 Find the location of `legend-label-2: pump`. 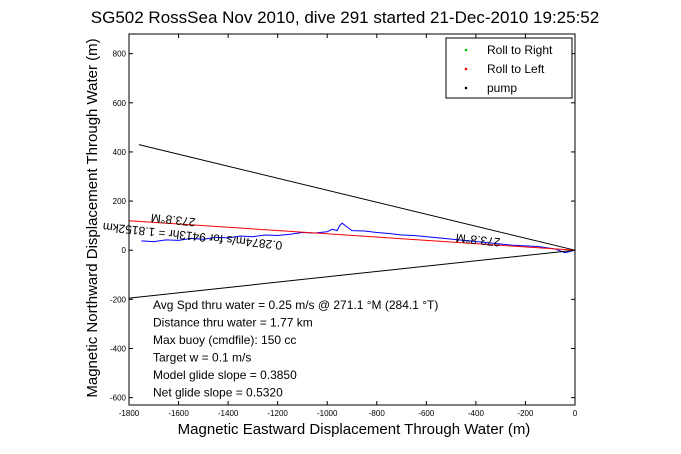

legend-label-2: pump is located at coordinates (502, 88).